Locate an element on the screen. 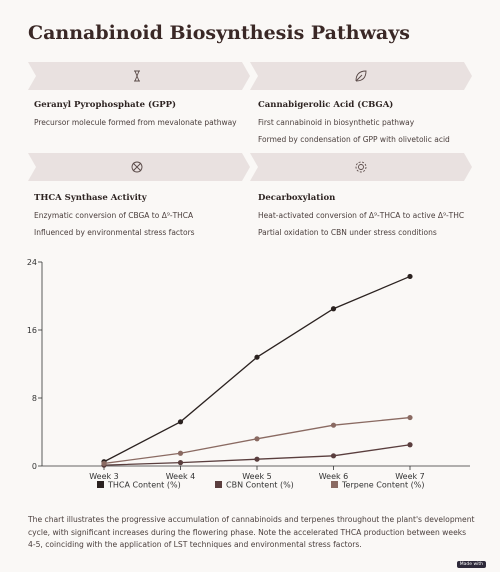  y-tick-label: 16 is located at coordinates (32, 330).